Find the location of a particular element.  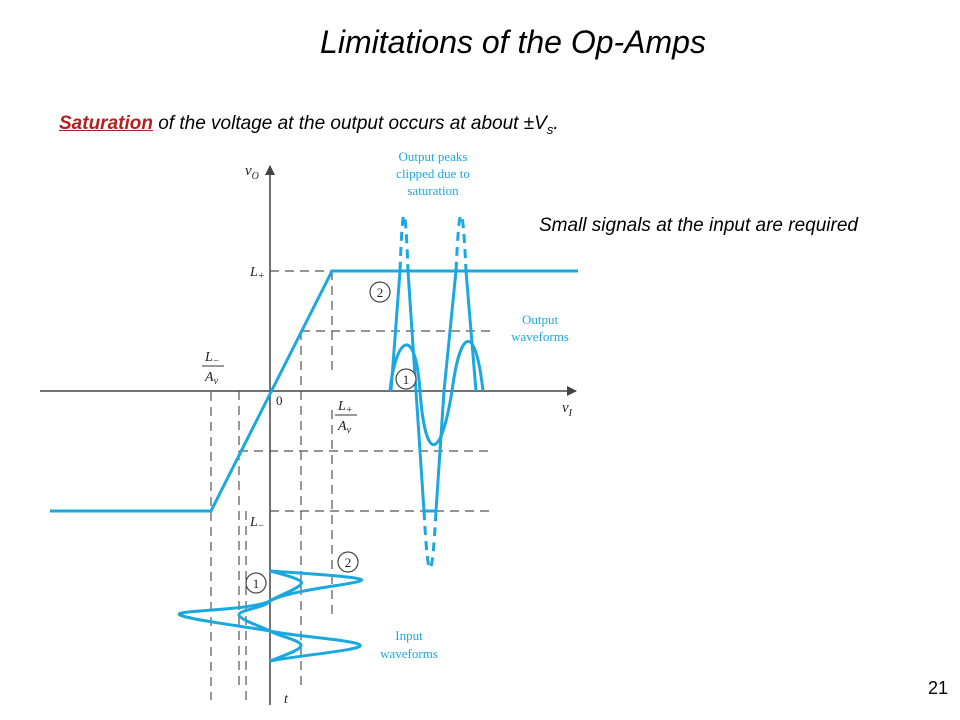

marker-2-output: 2 is located at coordinates (380, 292).